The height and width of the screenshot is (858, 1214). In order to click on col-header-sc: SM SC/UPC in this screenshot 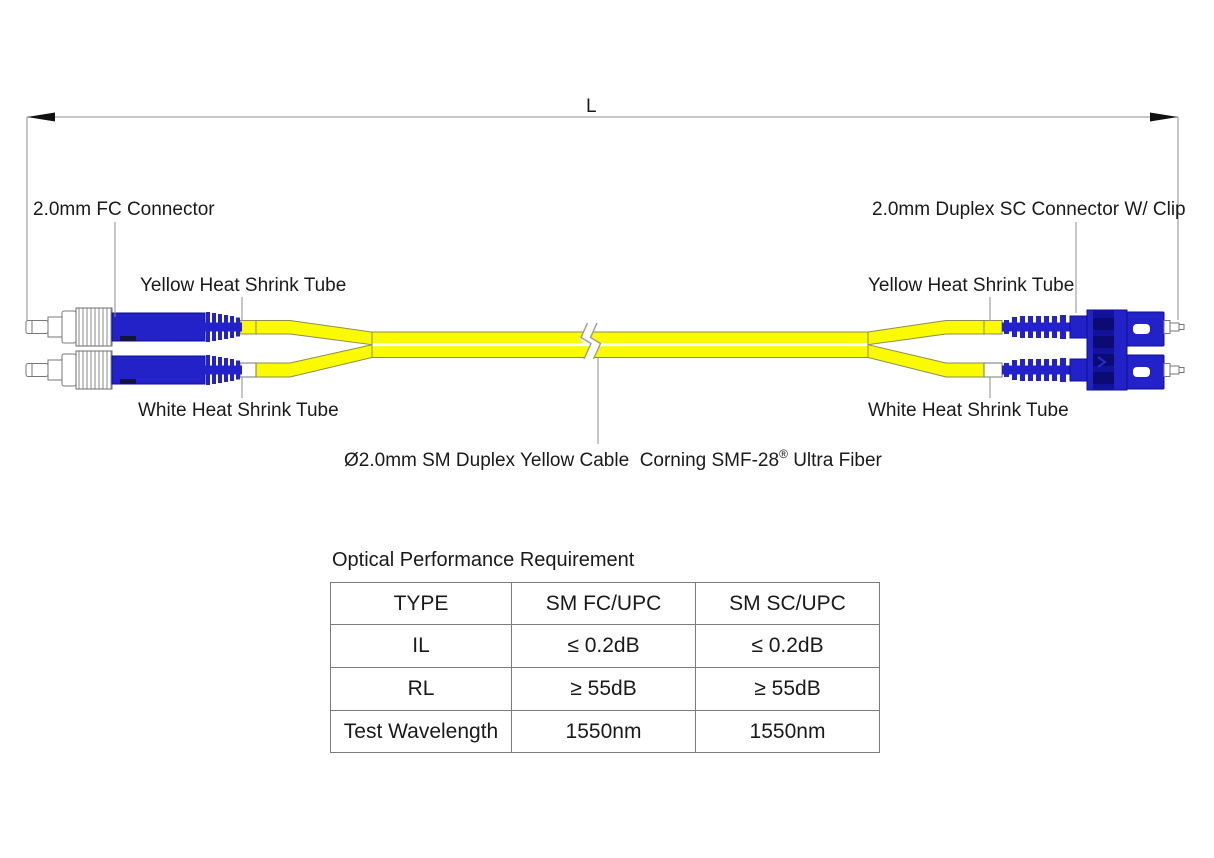, I will do `click(787, 603)`.